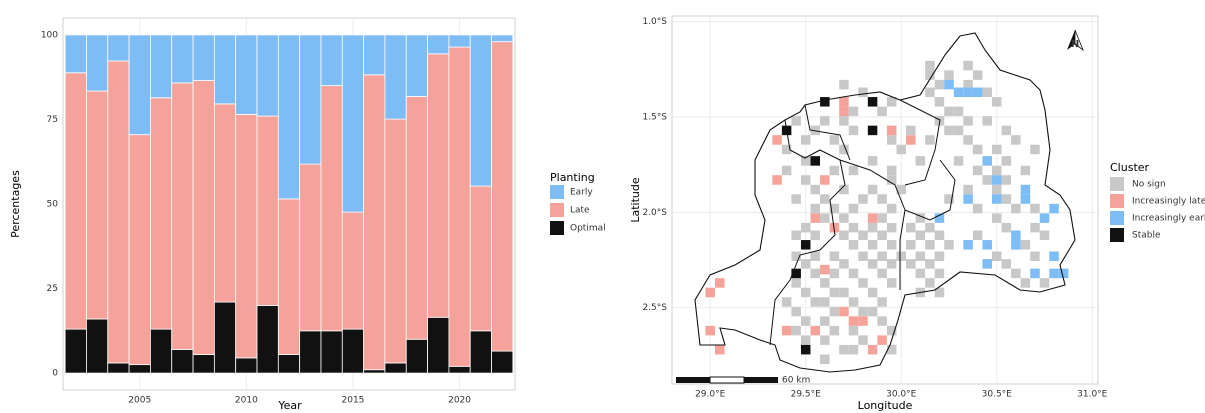 This screenshot has width=1205, height=413. Describe the element at coordinates (459, 401) in the screenshot. I see `x-tick-label: 2020` at that location.